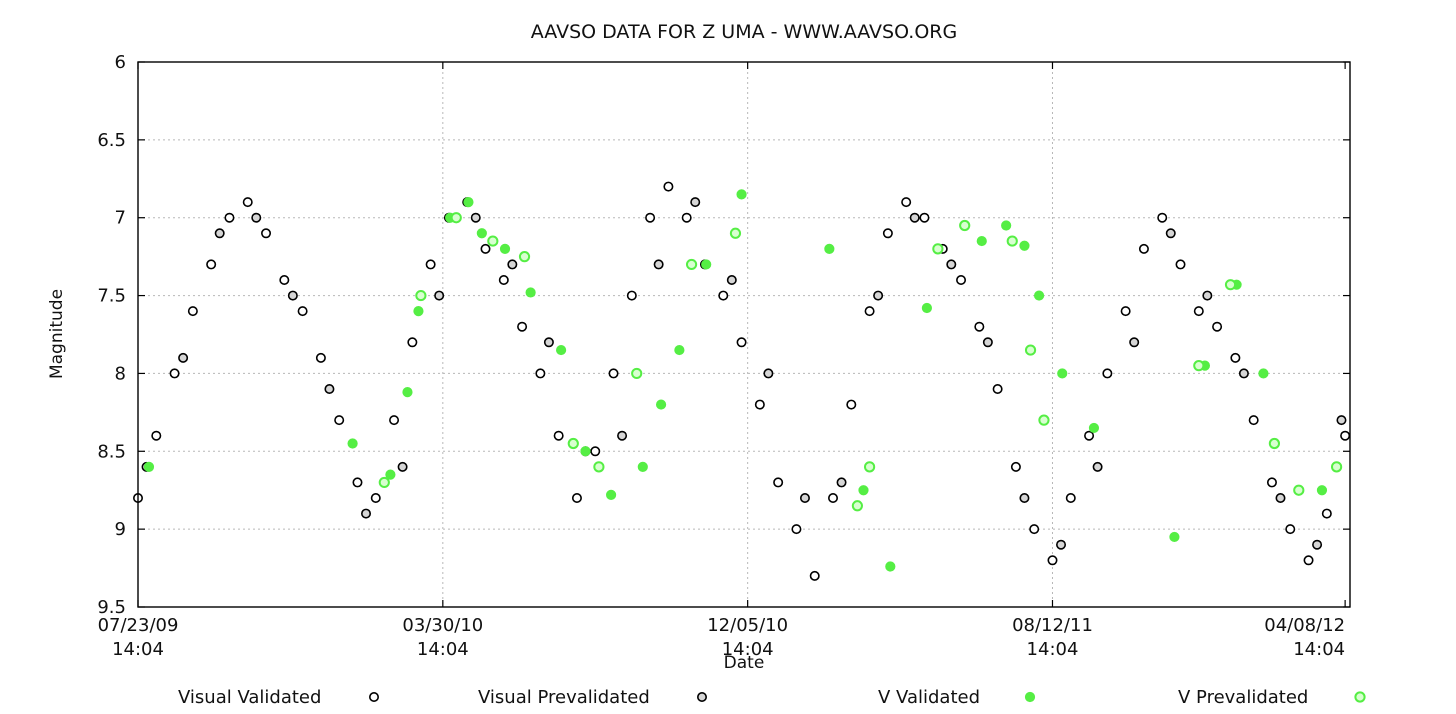 The width and height of the screenshot is (1456, 714). I want to click on legend-label: Visual Validated, so click(249, 697).